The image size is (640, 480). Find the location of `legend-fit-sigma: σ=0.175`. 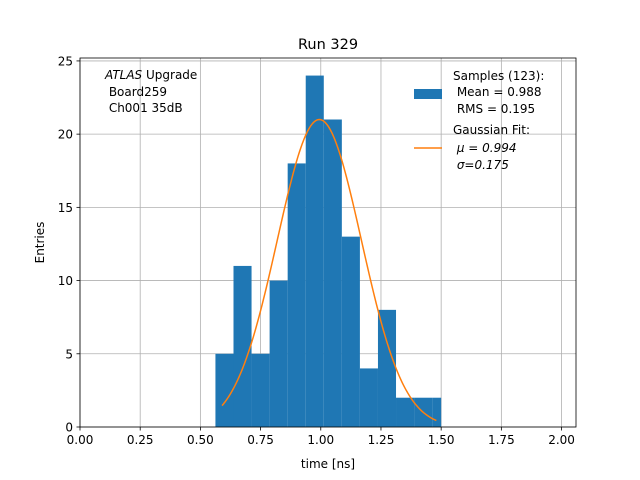

legend-fit-sigma: σ=0.175 is located at coordinates (481, 165).